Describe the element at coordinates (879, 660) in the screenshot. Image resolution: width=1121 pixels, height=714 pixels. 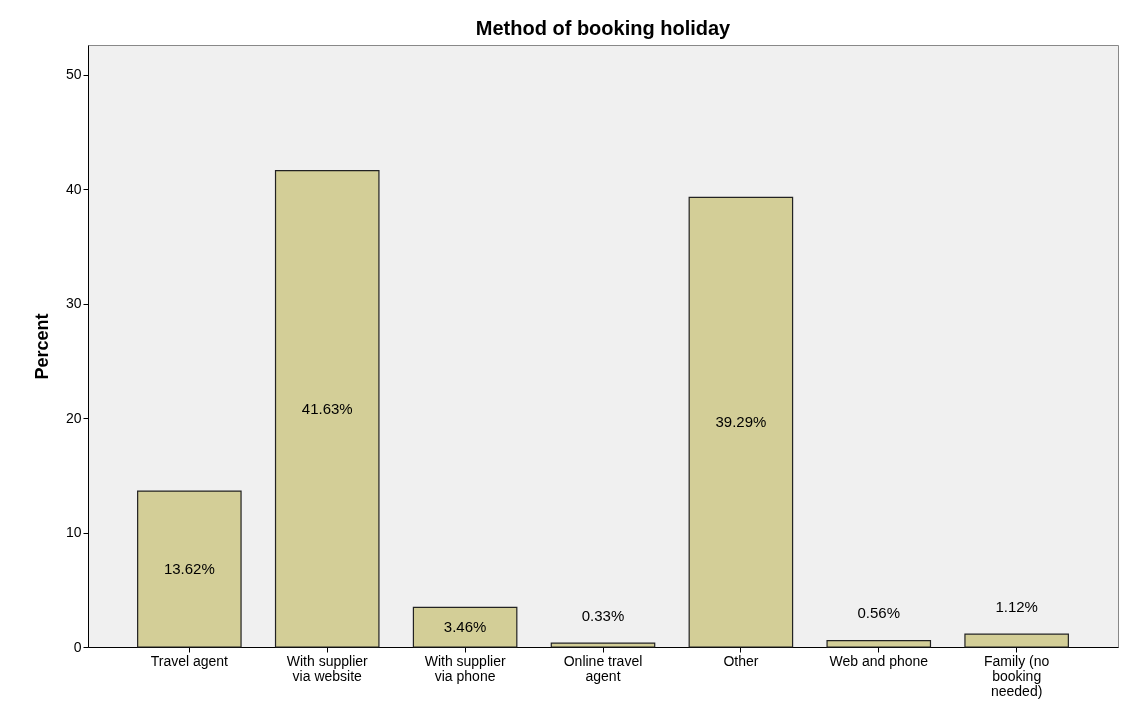
I see `x-tick-label: Web and phone` at that location.